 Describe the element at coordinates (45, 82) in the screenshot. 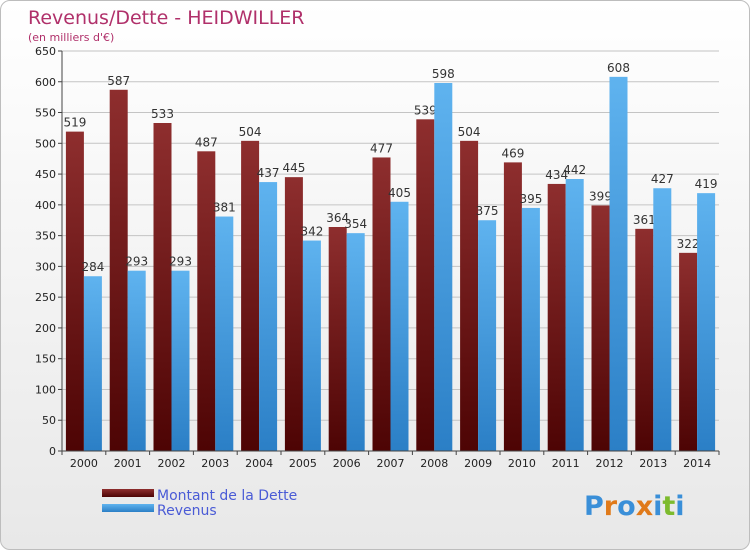

I see `y-tick-label: 600` at that location.